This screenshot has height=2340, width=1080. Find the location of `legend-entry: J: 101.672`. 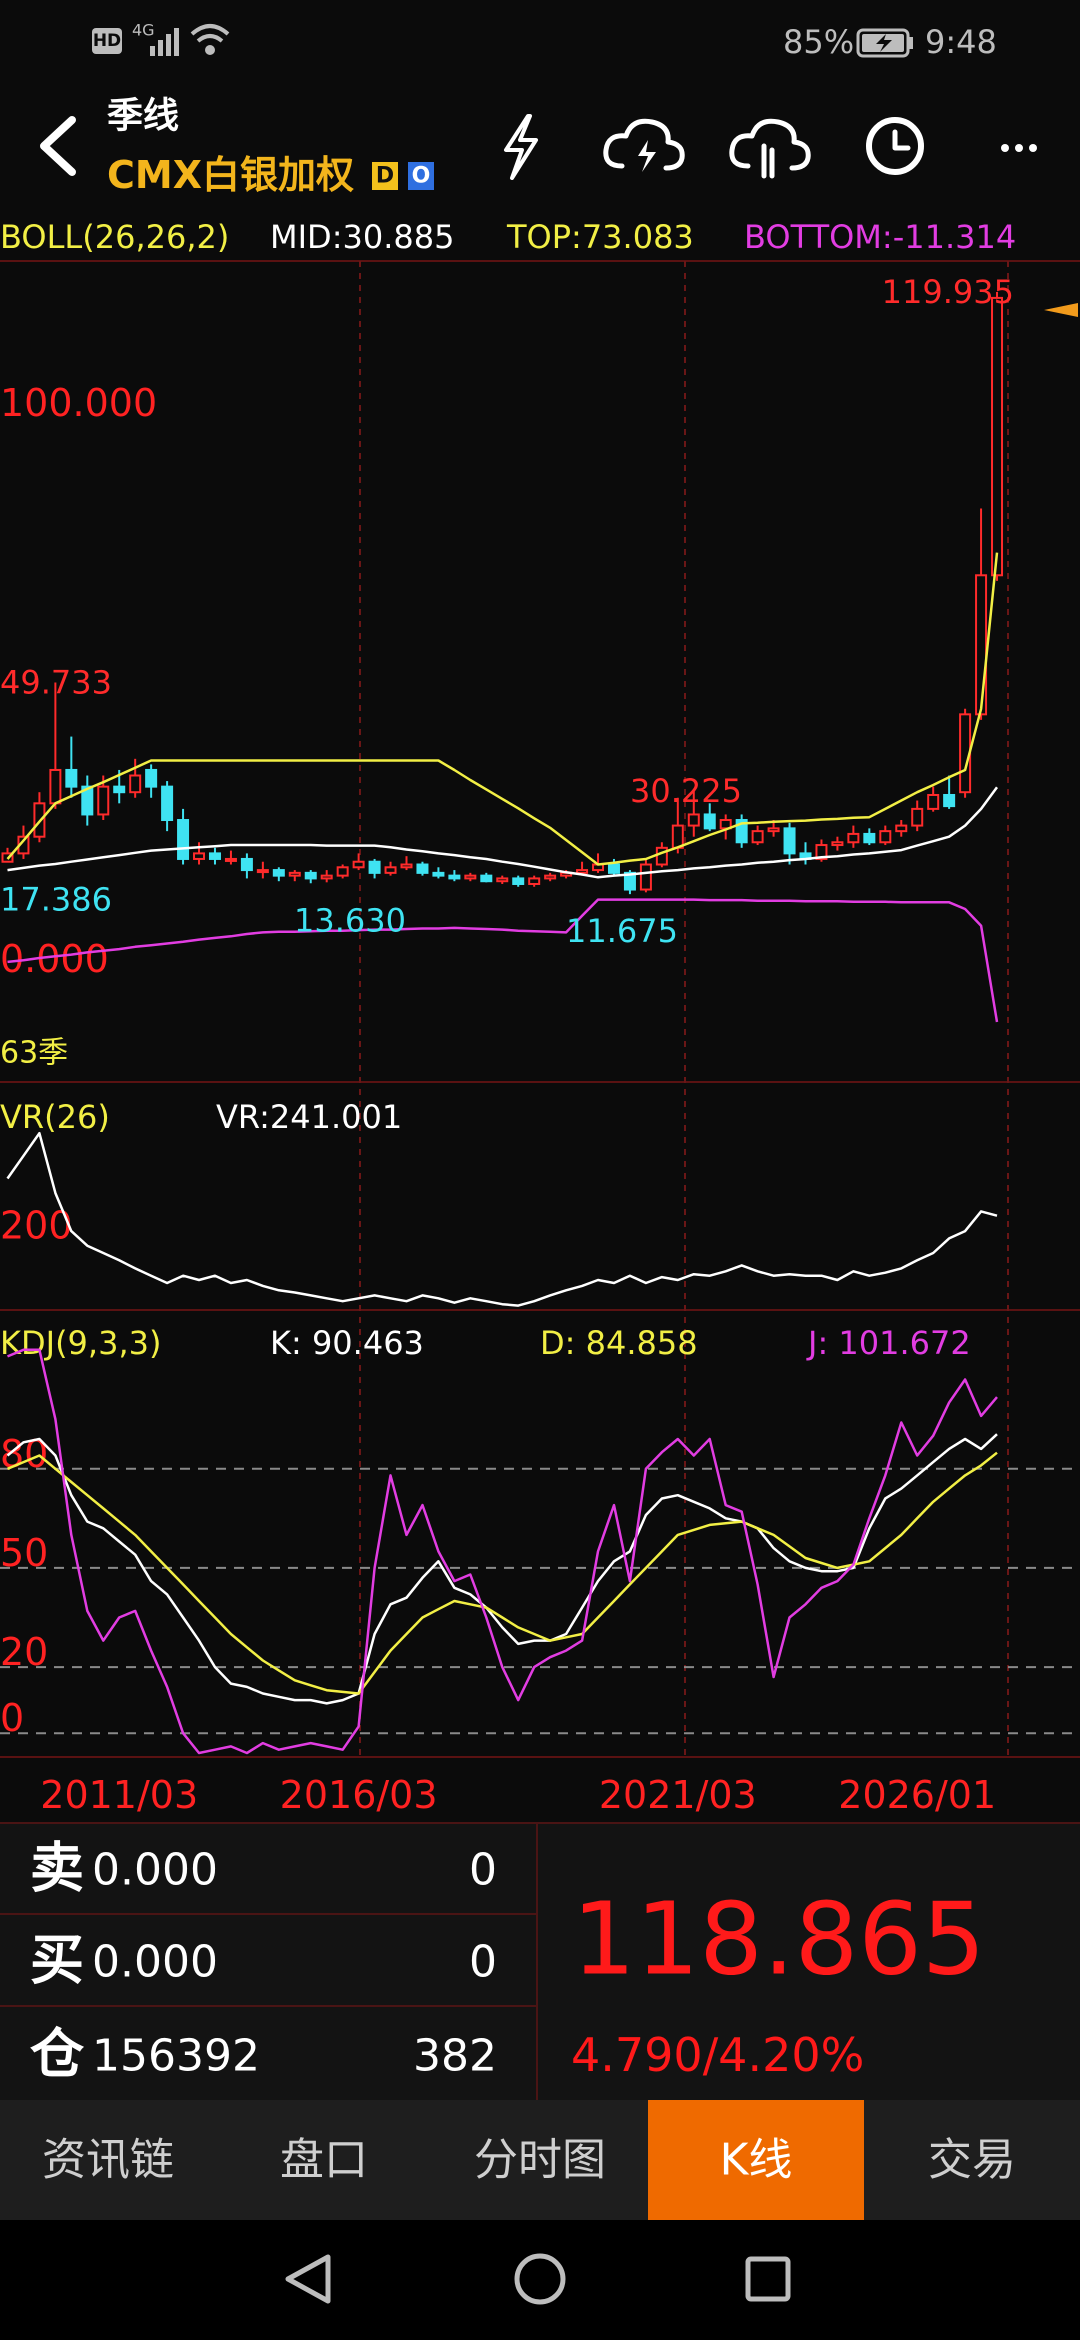

legend-entry: J: 101.672 is located at coordinates (888, 1343).